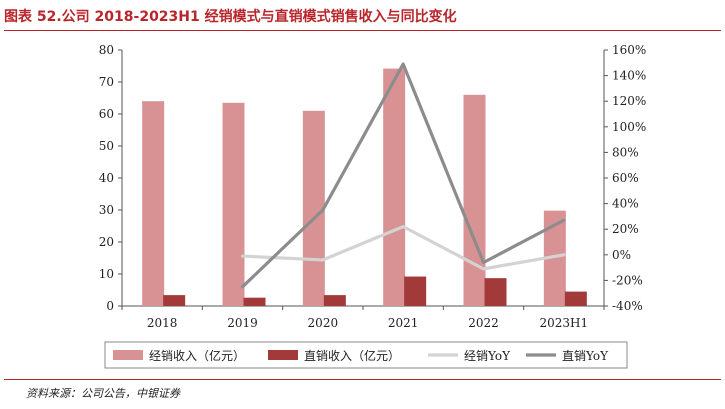 The image size is (725, 409). What do you see at coordinates (103, 393) in the screenshot?
I see `source-note: 资料来源：公司公告，中银证券` at bounding box center [103, 393].